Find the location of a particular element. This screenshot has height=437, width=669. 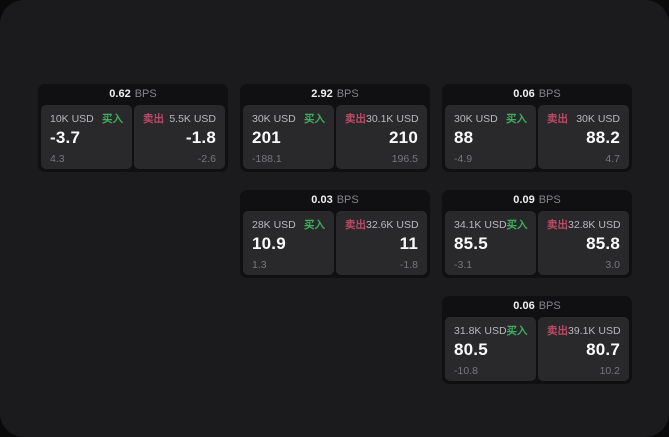

sell-price: 80.7 is located at coordinates (603, 349).